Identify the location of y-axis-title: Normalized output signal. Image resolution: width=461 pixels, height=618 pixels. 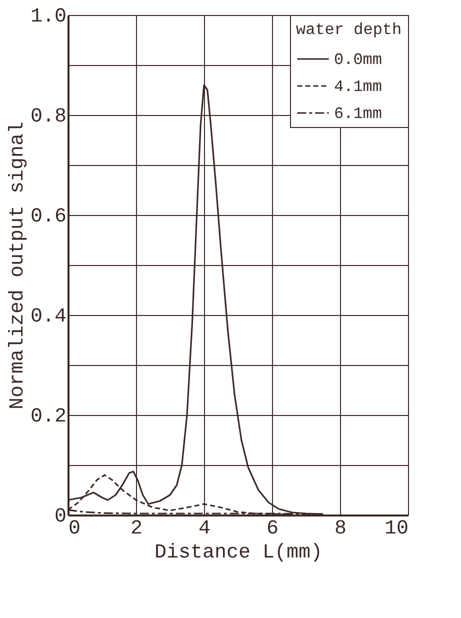
(18, 265).